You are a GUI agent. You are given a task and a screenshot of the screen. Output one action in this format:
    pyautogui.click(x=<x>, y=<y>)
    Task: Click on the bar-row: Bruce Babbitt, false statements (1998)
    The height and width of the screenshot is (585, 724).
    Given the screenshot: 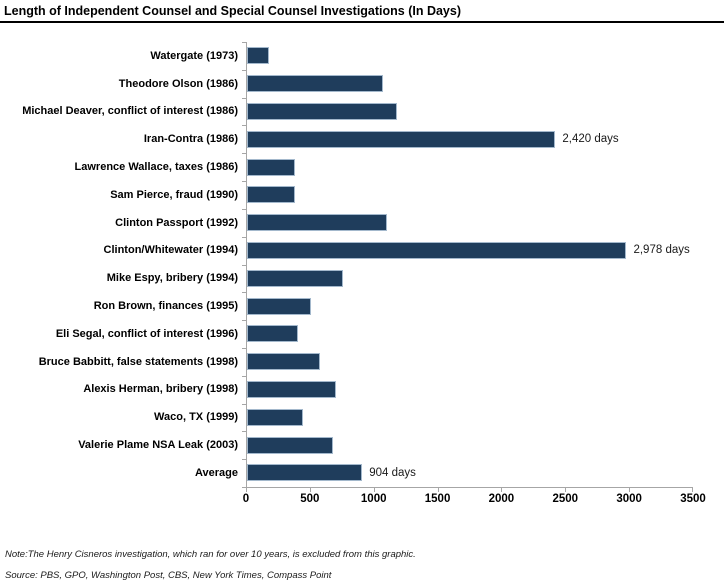 What is the action you would take?
    pyautogui.click(x=362, y=361)
    